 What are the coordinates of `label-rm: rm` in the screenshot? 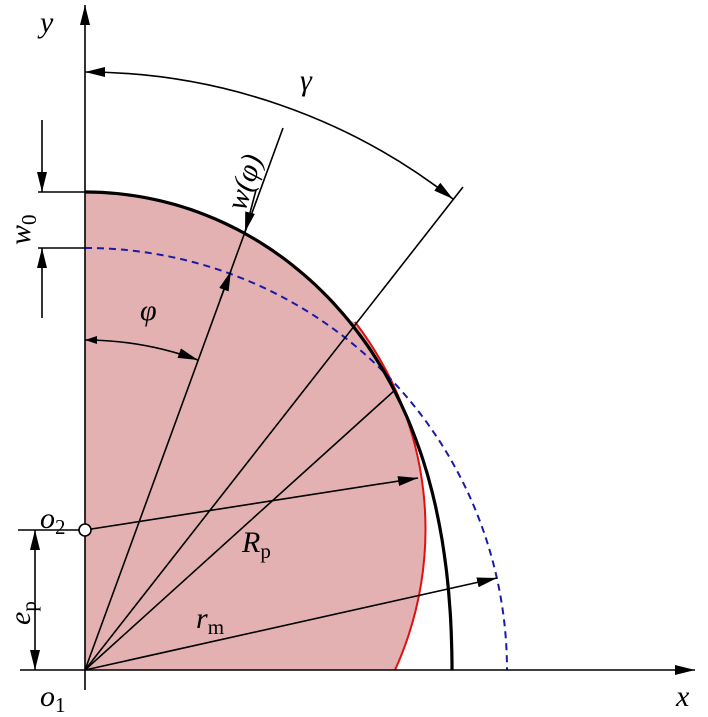 It's located at (210, 620).